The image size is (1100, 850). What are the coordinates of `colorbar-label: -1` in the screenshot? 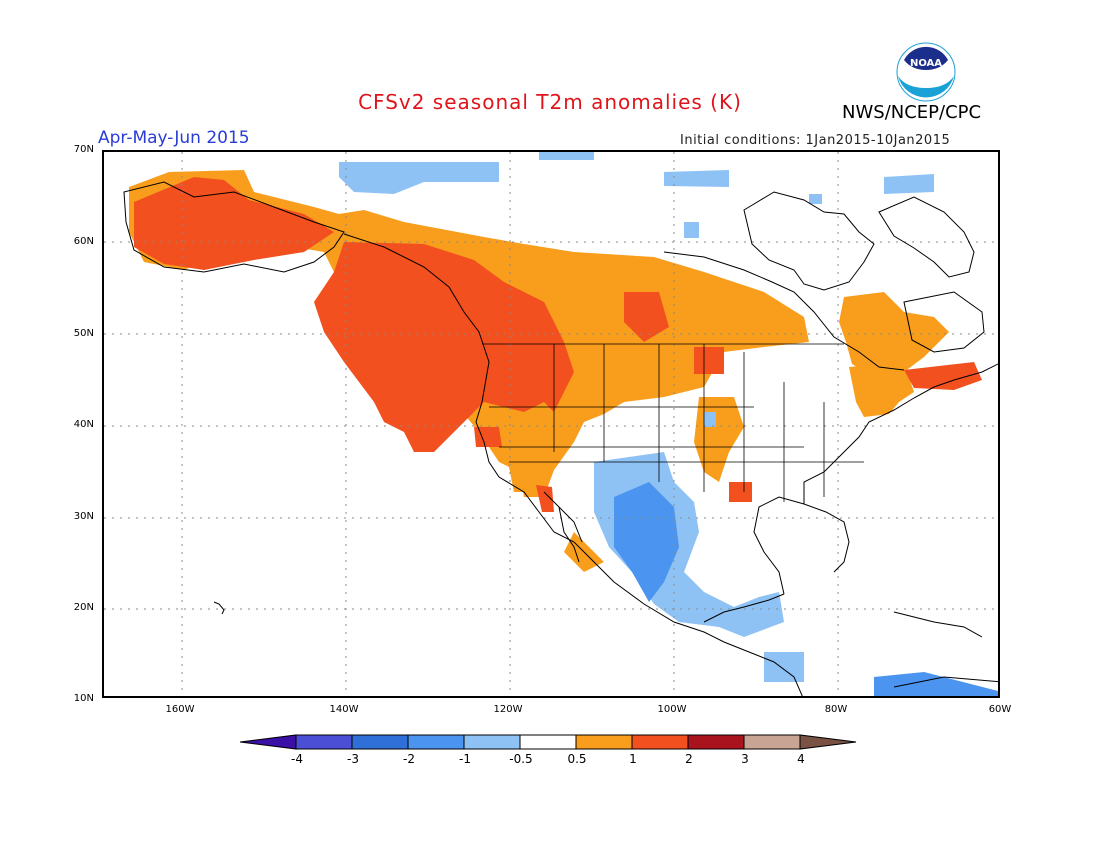 It's located at (465, 759).